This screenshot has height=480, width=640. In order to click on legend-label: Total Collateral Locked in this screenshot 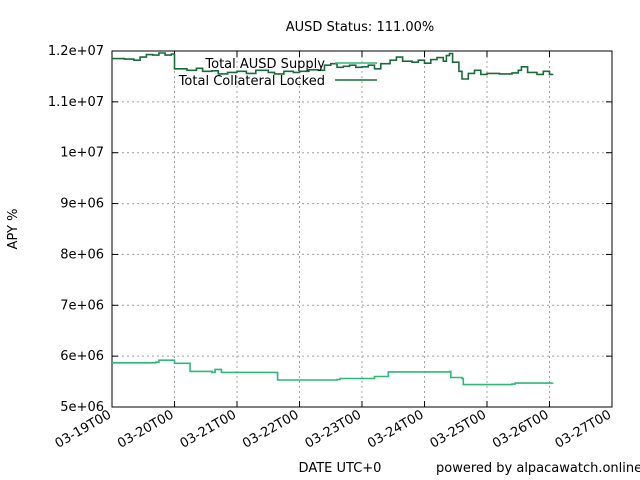, I will do `click(251, 81)`.